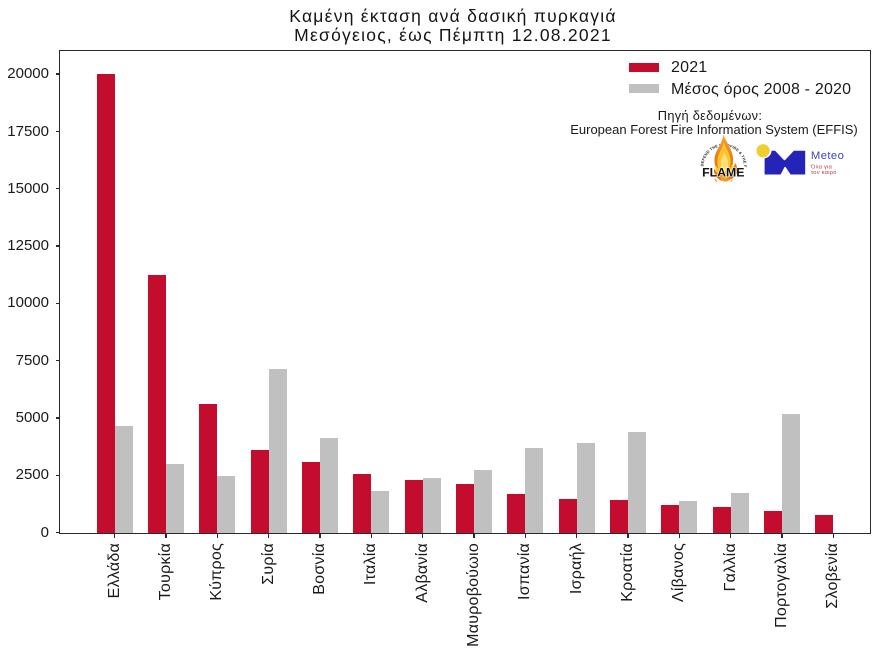 The width and height of the screenshot is (880, 651). Describe the element at coordinates (827, 156) in the screenshot. I see `svg-text: Meteo` at that location.